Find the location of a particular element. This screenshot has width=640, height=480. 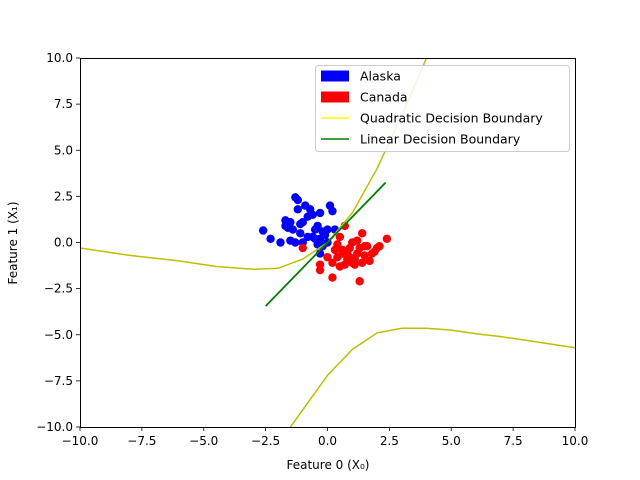

x-tick-label: −10.0 is located at coordinates (80, 441).